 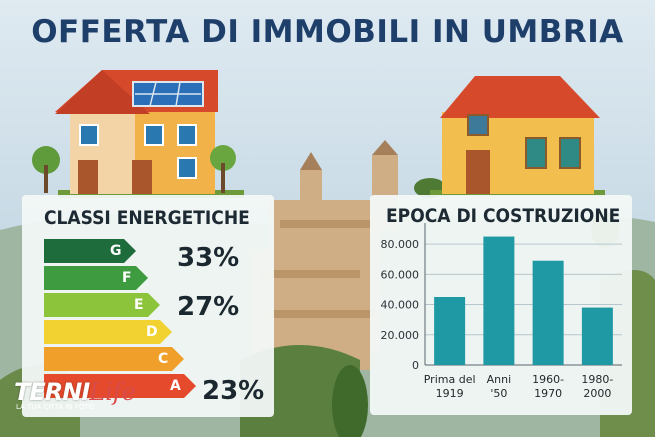 I want to click on y-tick-label: 80.000, so click(x=400, y=244).